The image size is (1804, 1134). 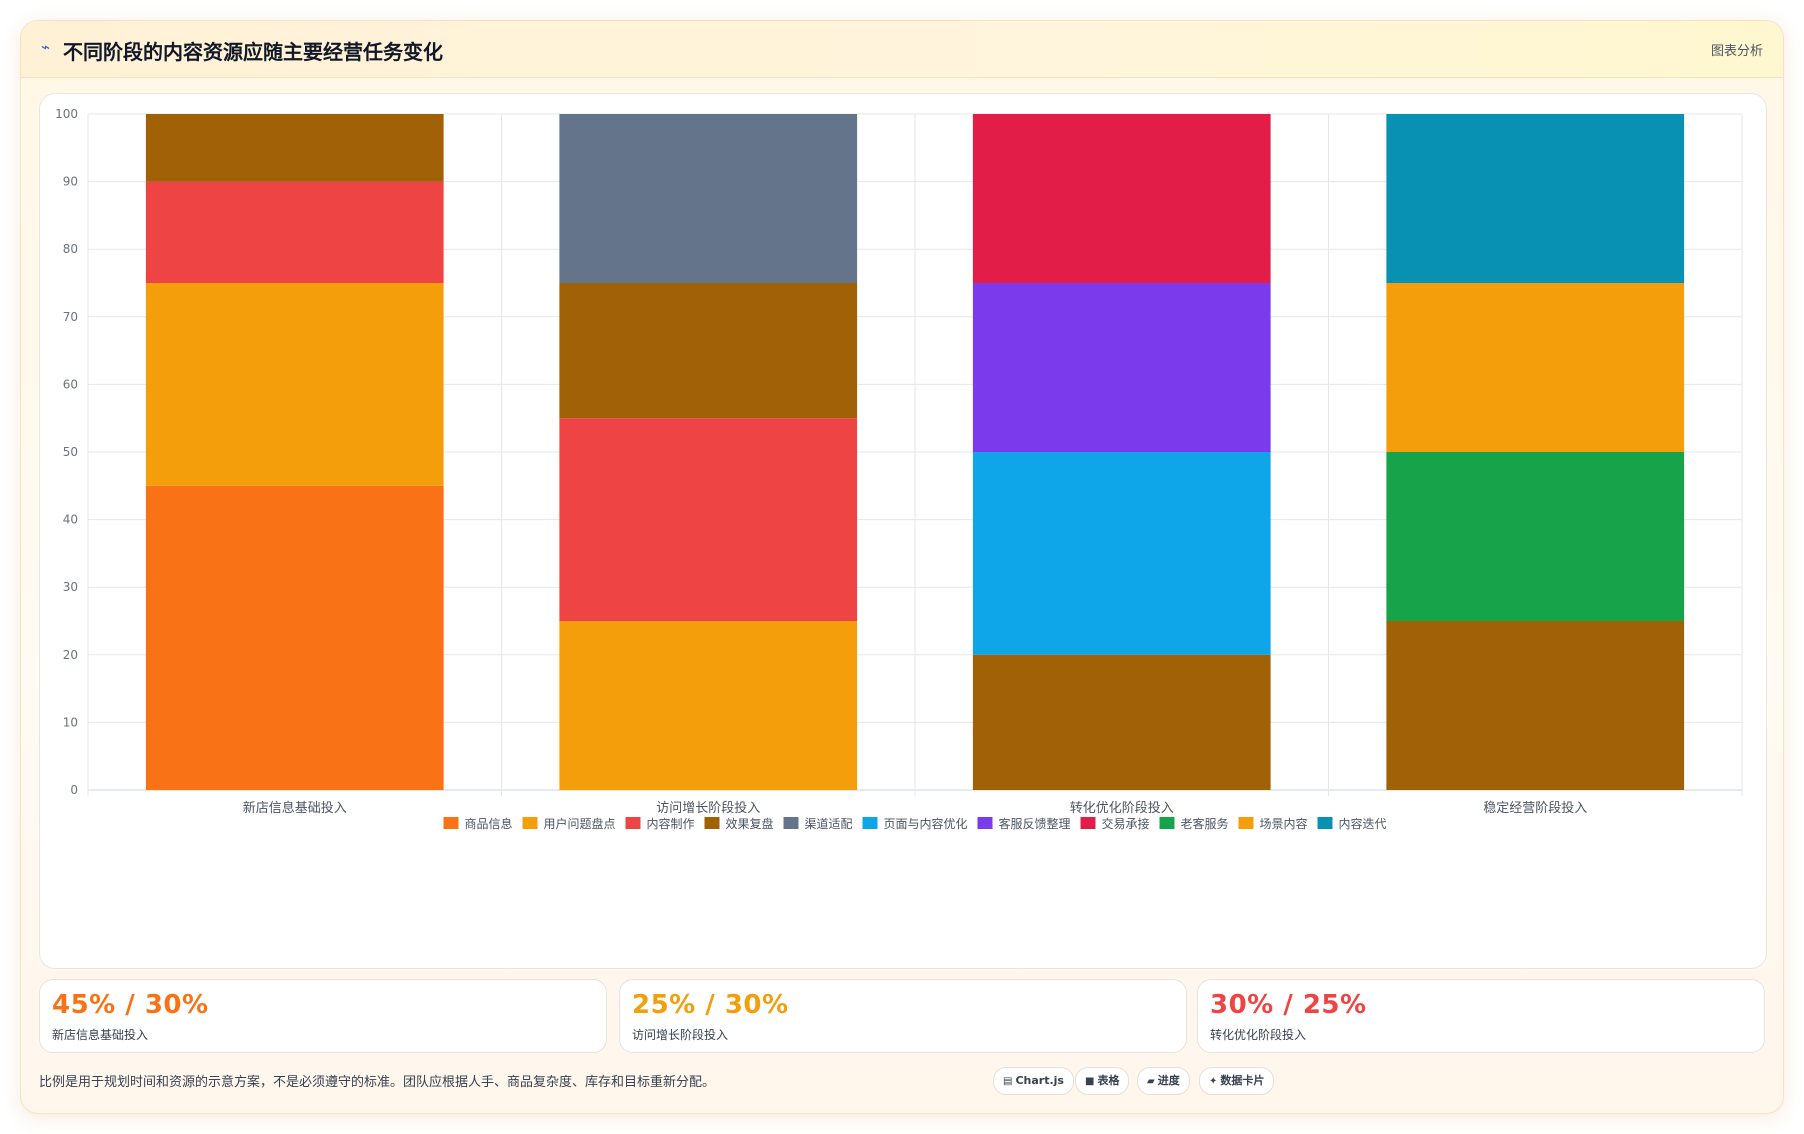 What do you see at coordinates (489, 823) in the screenshot?
I see `legend-label: 商品信息` at bounding box center [489, 823].